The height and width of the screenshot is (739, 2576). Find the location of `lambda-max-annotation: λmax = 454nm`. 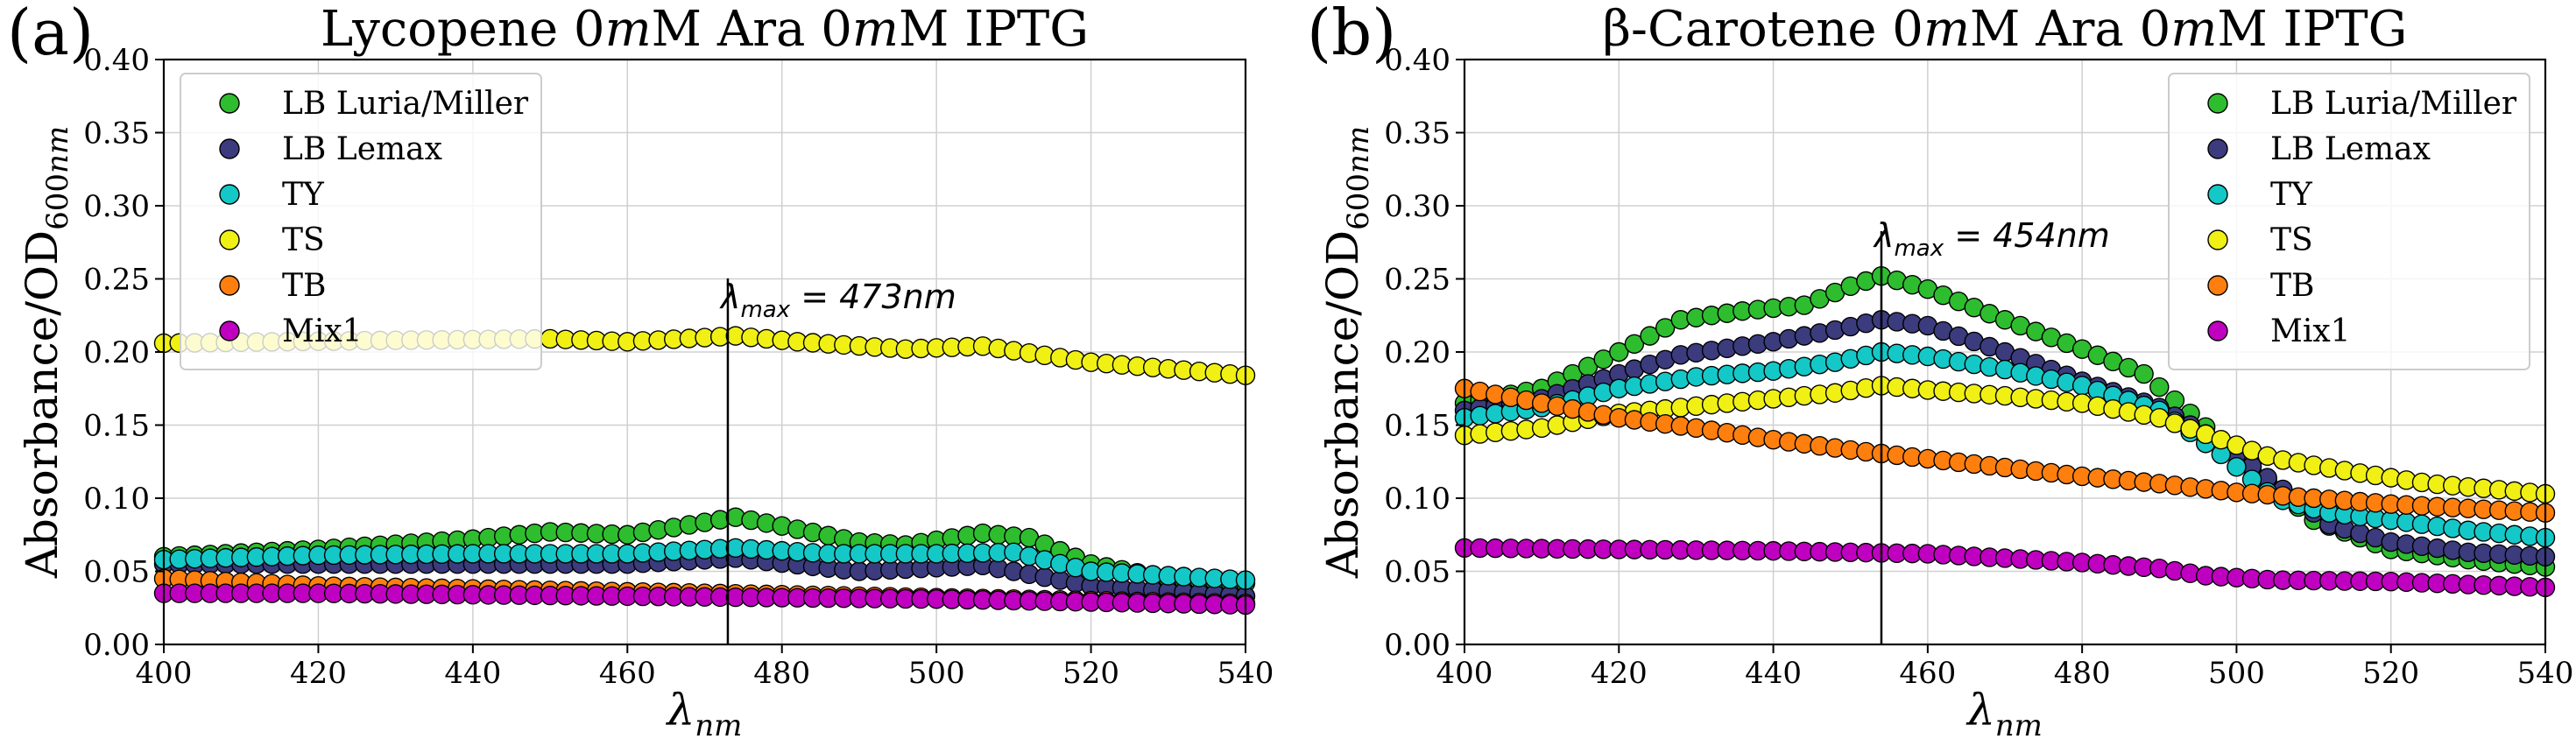

lambda-max-annotation: λmax = 454nm is located at coordinates (1992, 239).